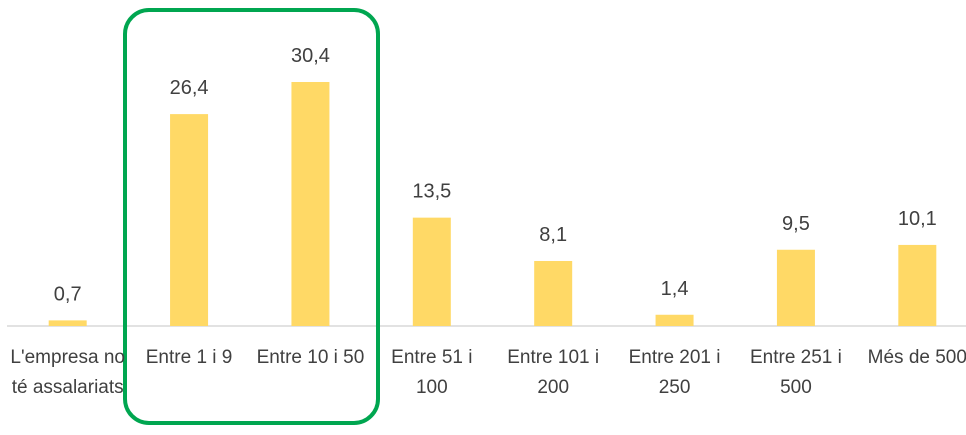 Image resolution: width=966 pixels, height=435 pixels. Describe the element at coordinates (796, 224) in the screenshot. I see `value-label: 9,5` at that location.